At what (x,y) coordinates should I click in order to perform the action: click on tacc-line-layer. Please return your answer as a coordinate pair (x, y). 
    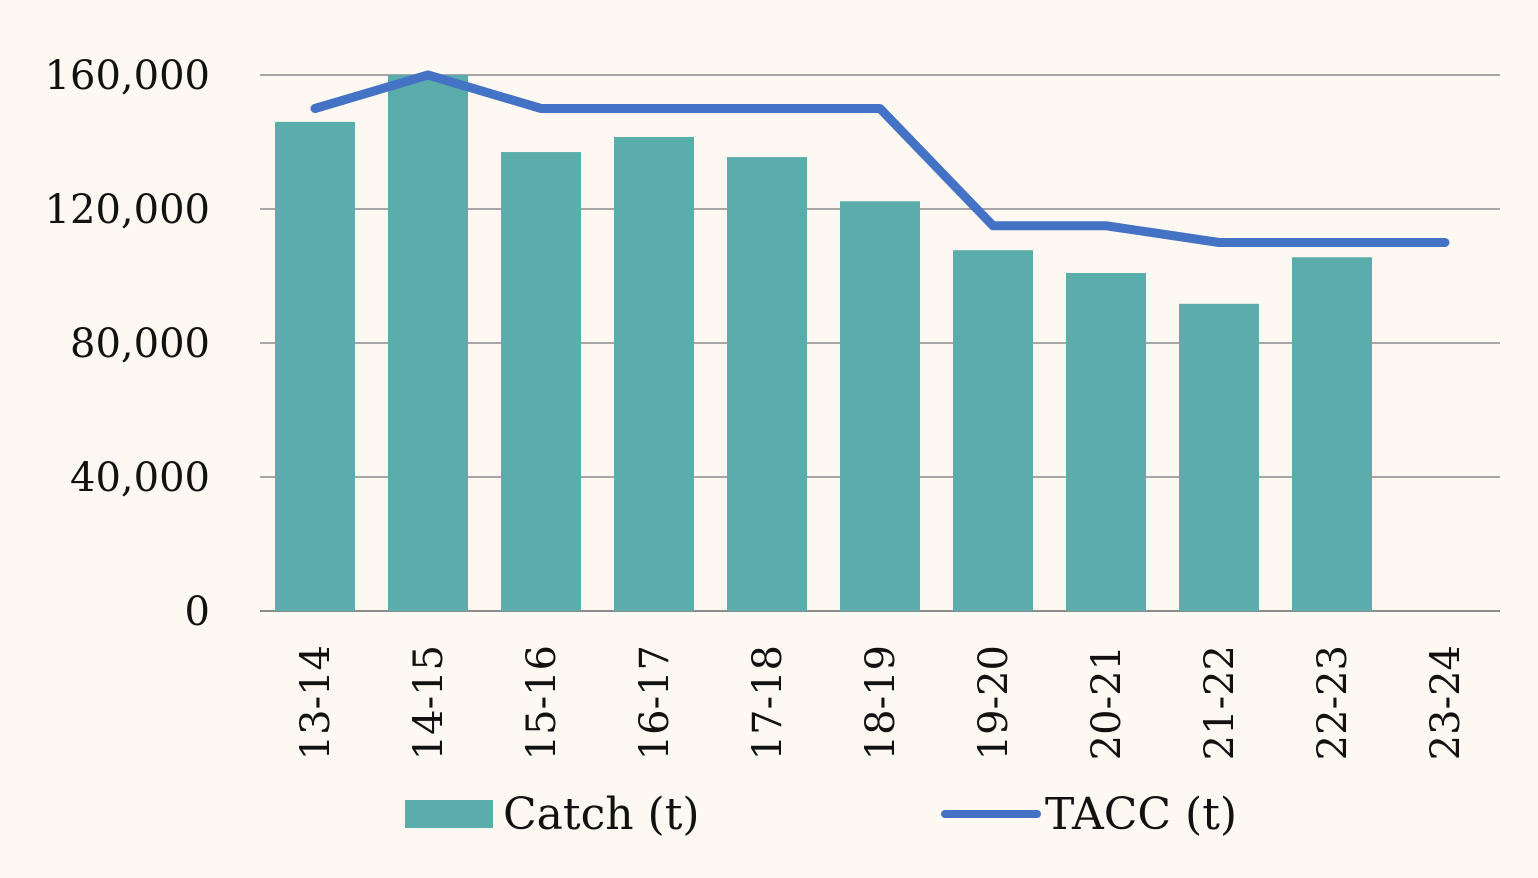
    Looking at the image, I should click on (880, 158).